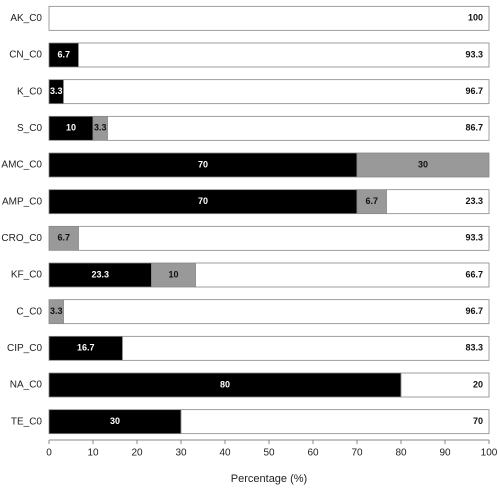 Image resolution: width=500 pixels, height=491 pixels. Describe the element at coordinates (25, 55) in the screenshot. I see `y-tick-label: CN_C0` at that location.